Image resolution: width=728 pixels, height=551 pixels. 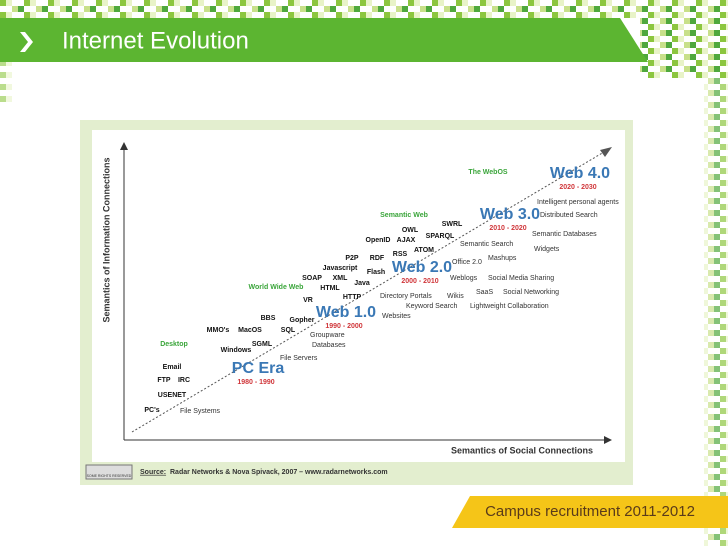 I want to click on title-chevron, so click(x=26, y=42).